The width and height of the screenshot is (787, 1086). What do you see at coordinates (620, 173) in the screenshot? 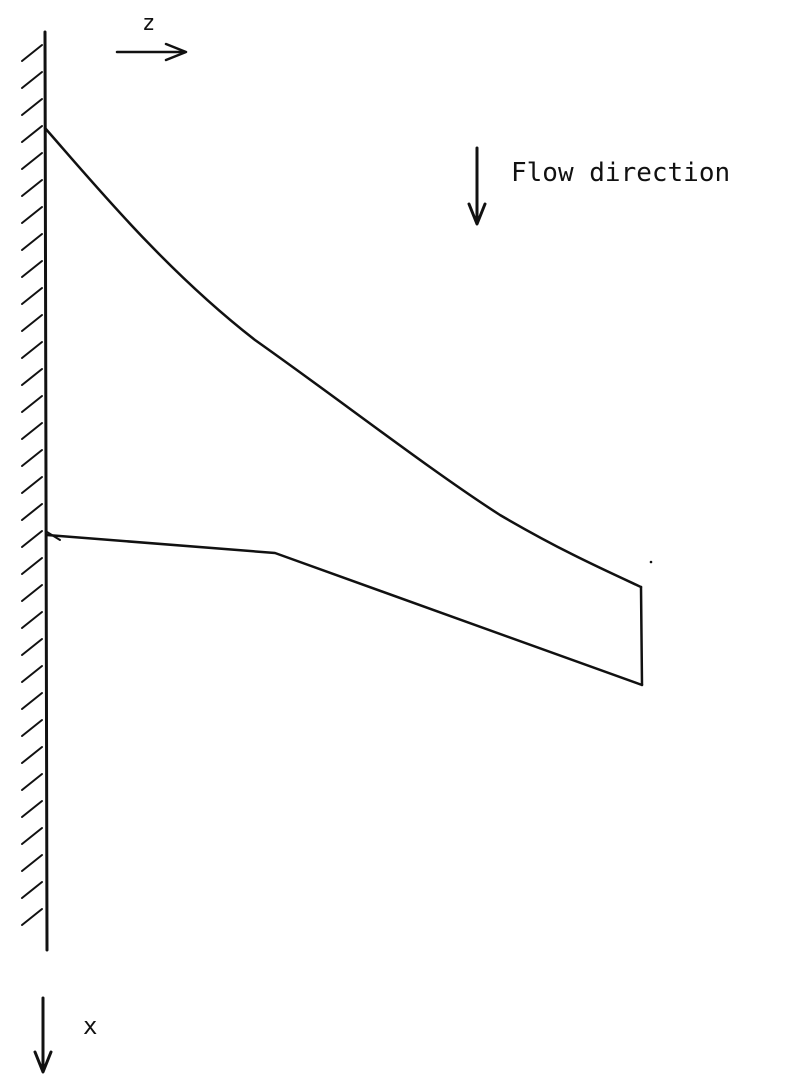
I see `flow-direction-label: Flow direction` at bounding box center [620, 173].